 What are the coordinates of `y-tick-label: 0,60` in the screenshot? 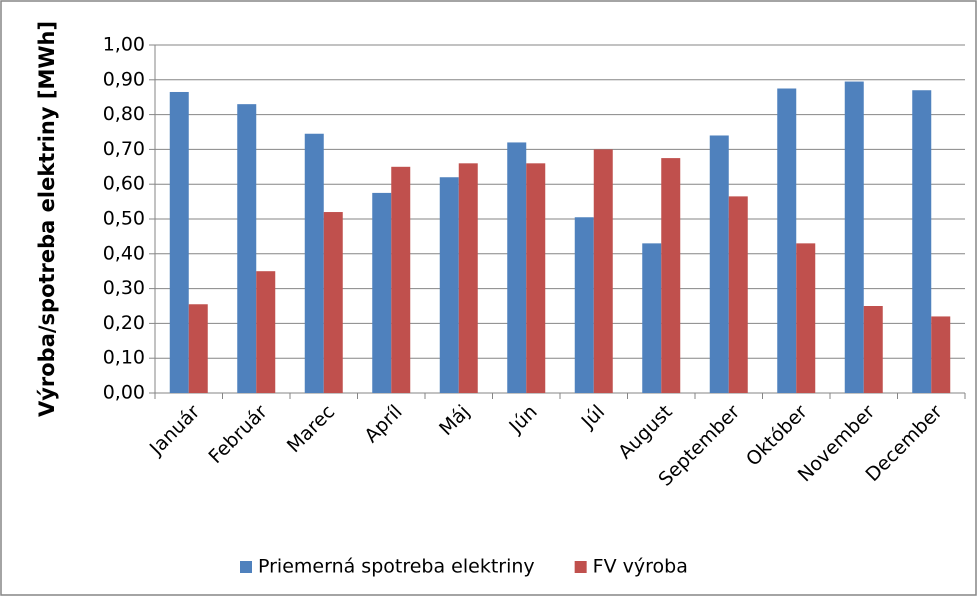 It's located at (124, 184).